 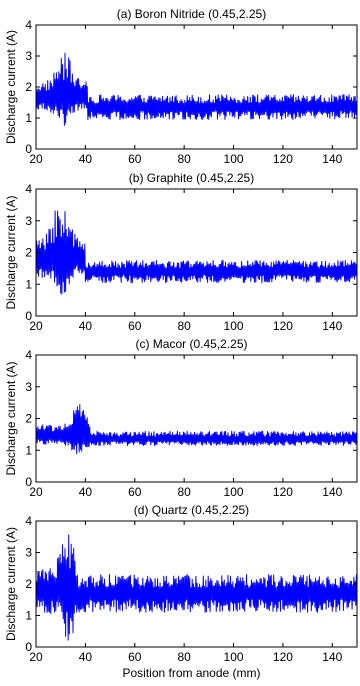 I want to click on y-tick-label-1-1: 1, so click(x=28, y=284).